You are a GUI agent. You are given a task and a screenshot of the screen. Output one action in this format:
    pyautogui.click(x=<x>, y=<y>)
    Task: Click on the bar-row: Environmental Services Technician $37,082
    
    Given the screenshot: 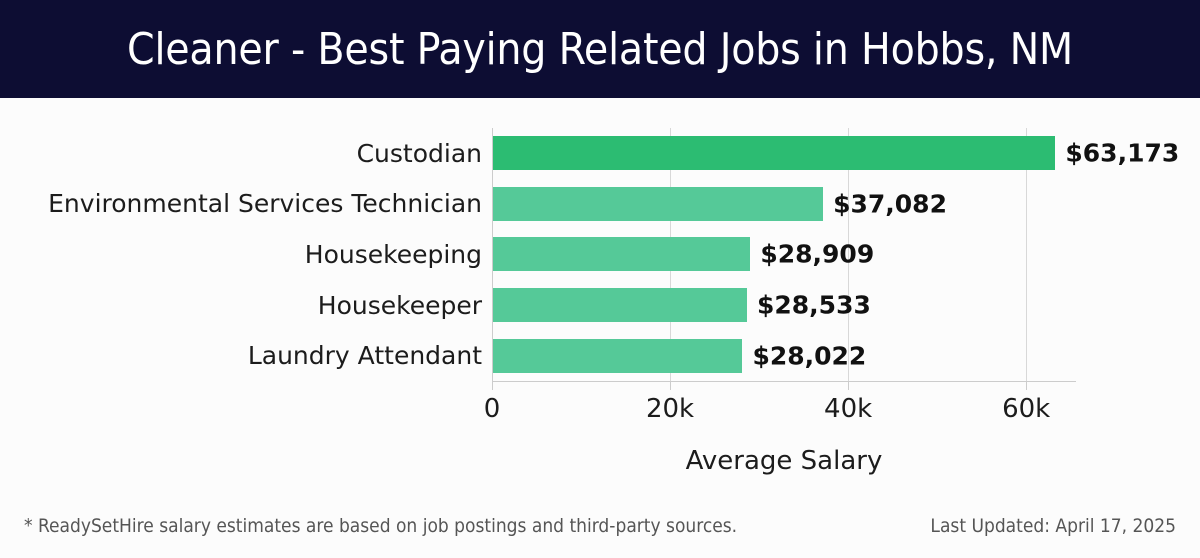 What is the action you would take?
    pyautogui.click(x=600, y=204)
    